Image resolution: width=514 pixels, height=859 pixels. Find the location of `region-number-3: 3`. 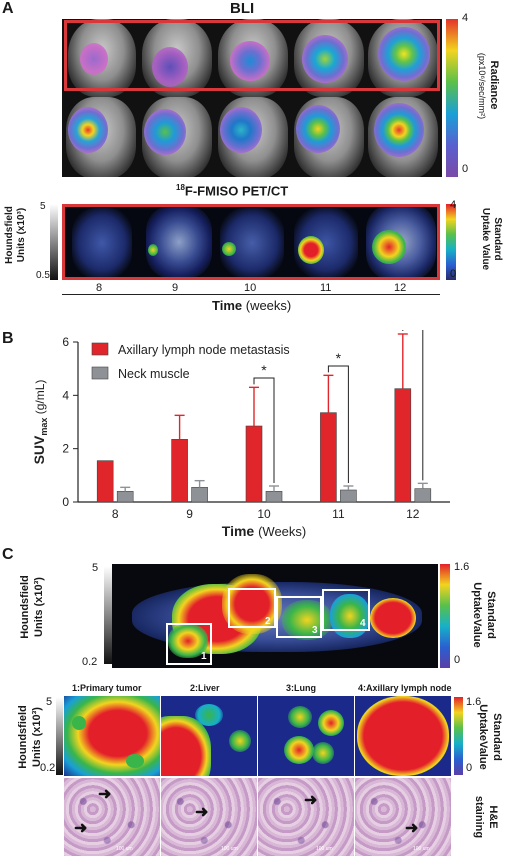

region-number-3: 3 is located at coordinates (315, 630).